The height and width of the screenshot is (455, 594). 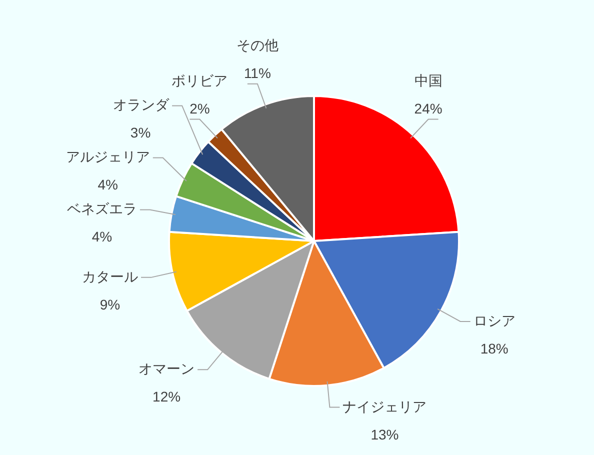 I want to click on data-label: 18%, so click(x=494, y=348).